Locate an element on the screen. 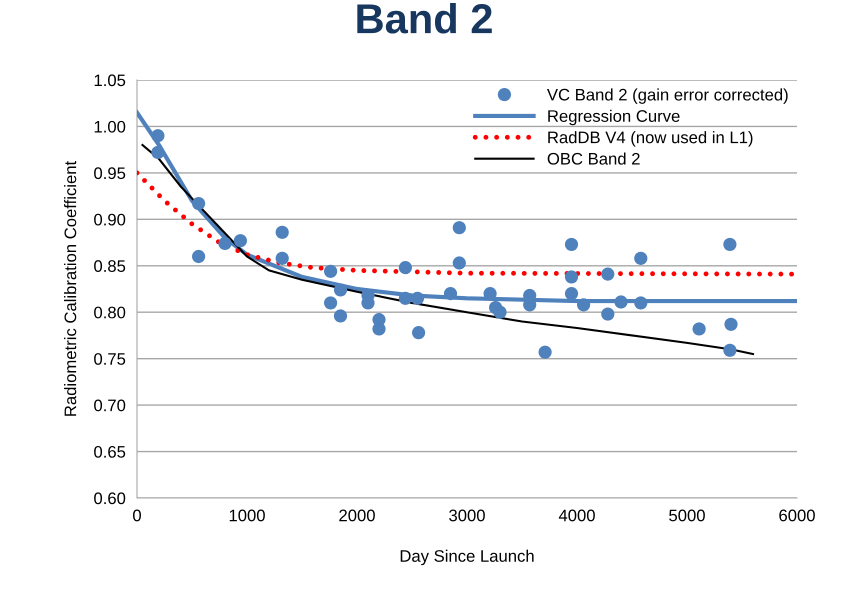 The height and width of the screenshot is (590, 848). y-tick-label: 1.00 is located at coordinates (110, 126).